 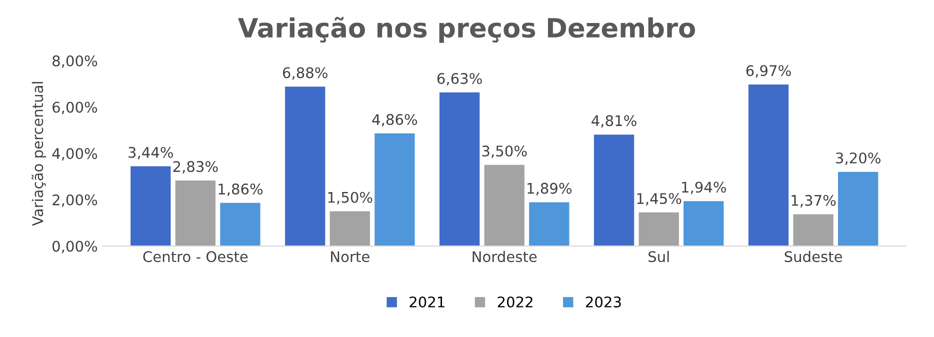 What do you see at coordinates (350, 198) in the screenshot?
I see `data-label: 1,50%` at bounding box center [350, 198].